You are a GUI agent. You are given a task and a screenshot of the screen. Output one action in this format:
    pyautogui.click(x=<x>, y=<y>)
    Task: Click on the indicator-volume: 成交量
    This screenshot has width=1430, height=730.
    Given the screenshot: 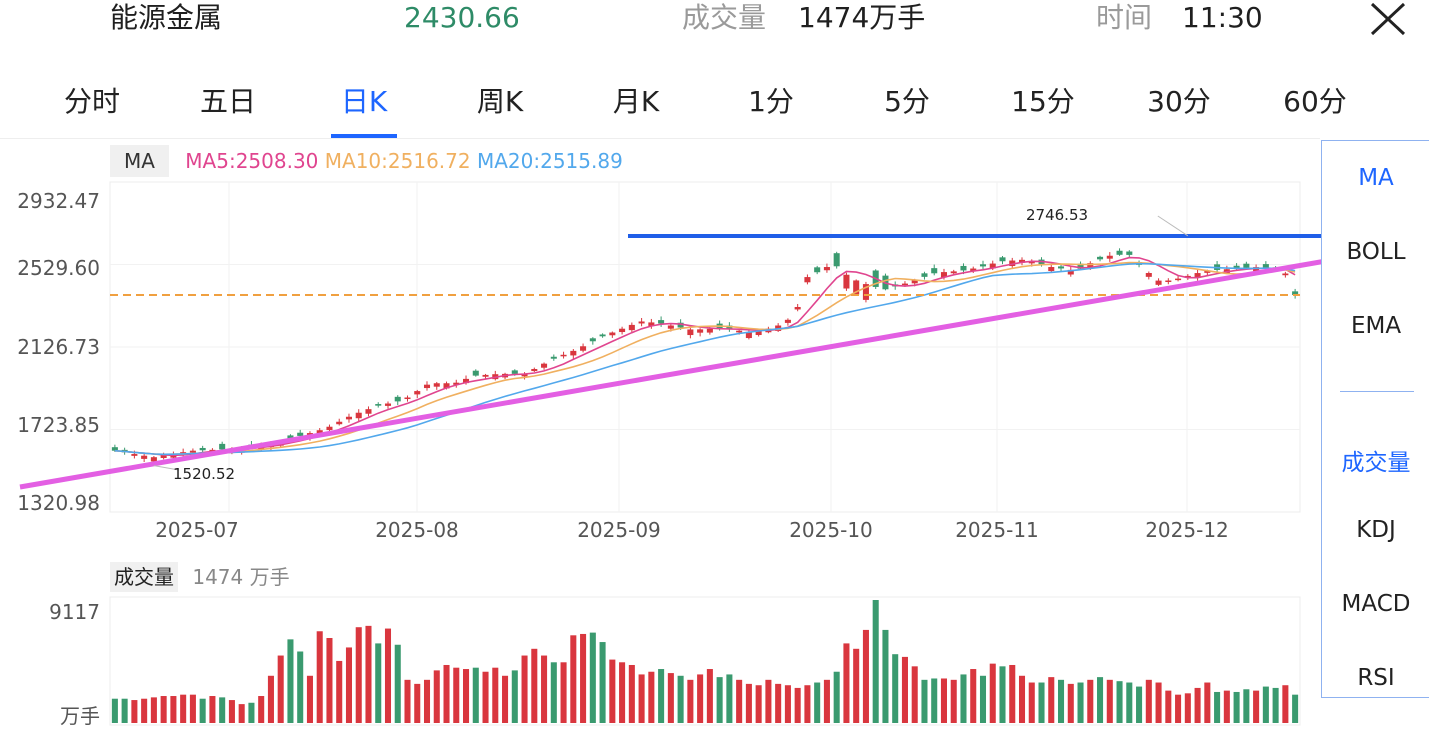 What is the action you would take?
    pyautogui.click(x=1376, y=463)
    